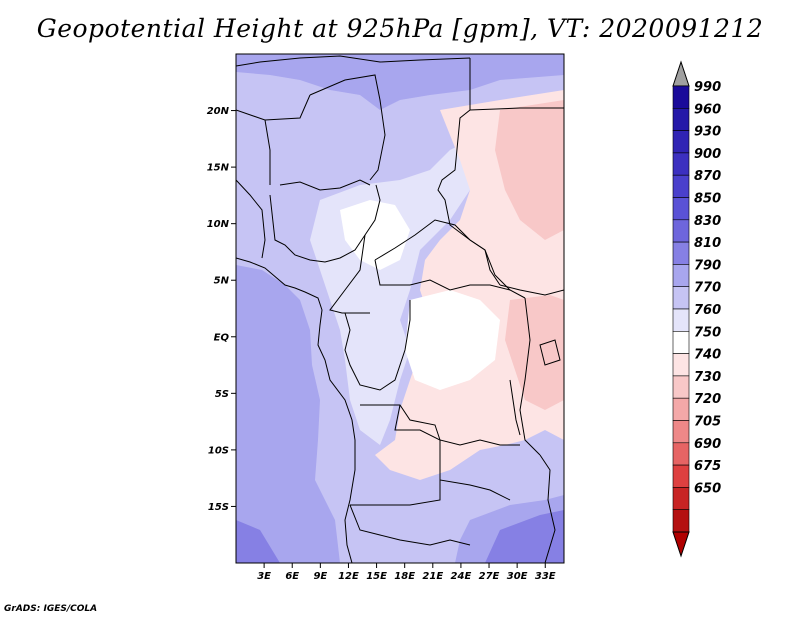 The image size is (800, 618). I want to click on lat-tick-label-4: EQ, so click(222, 337).